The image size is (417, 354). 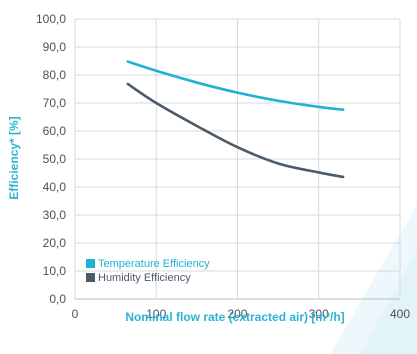 What do you see at coordinates (237, 314) in the screenshot?
I see `x-tick-label: 200` at bounding box center [237, 314].